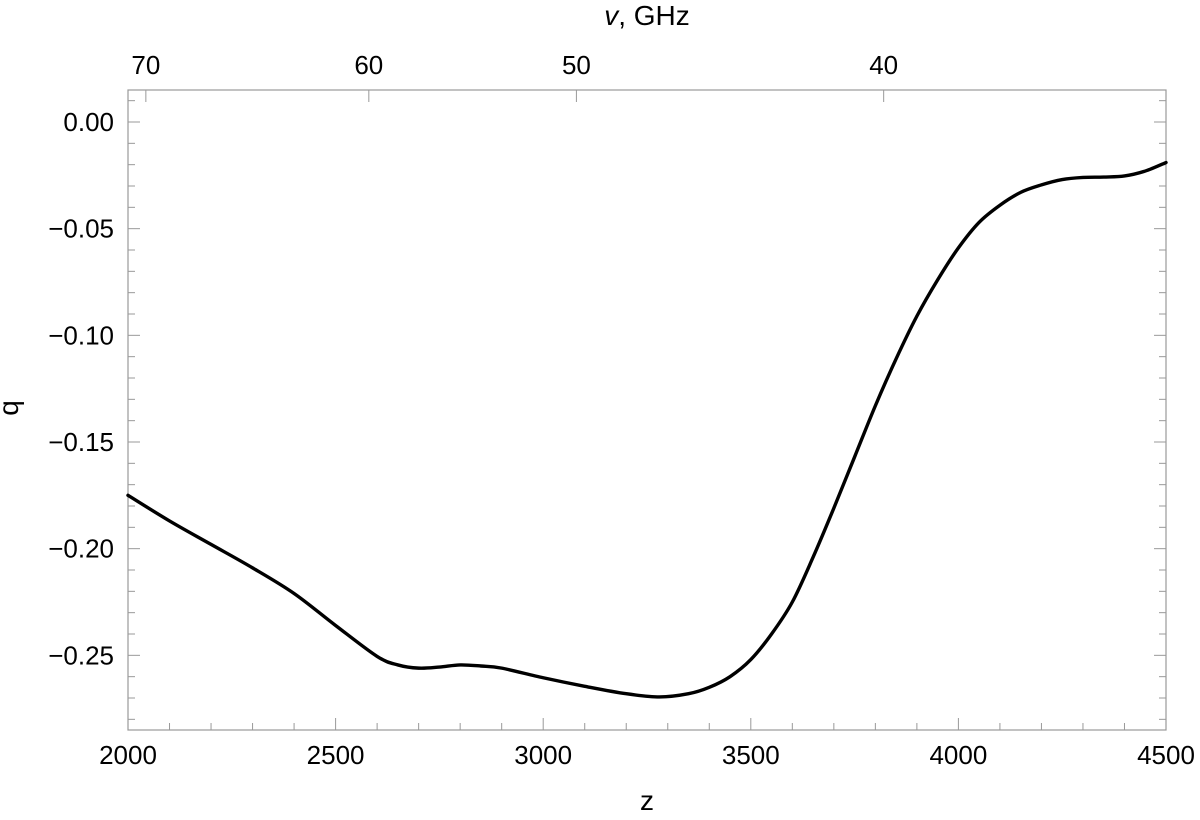  I want to click on top-tick-label: 50, so click(576, 65).